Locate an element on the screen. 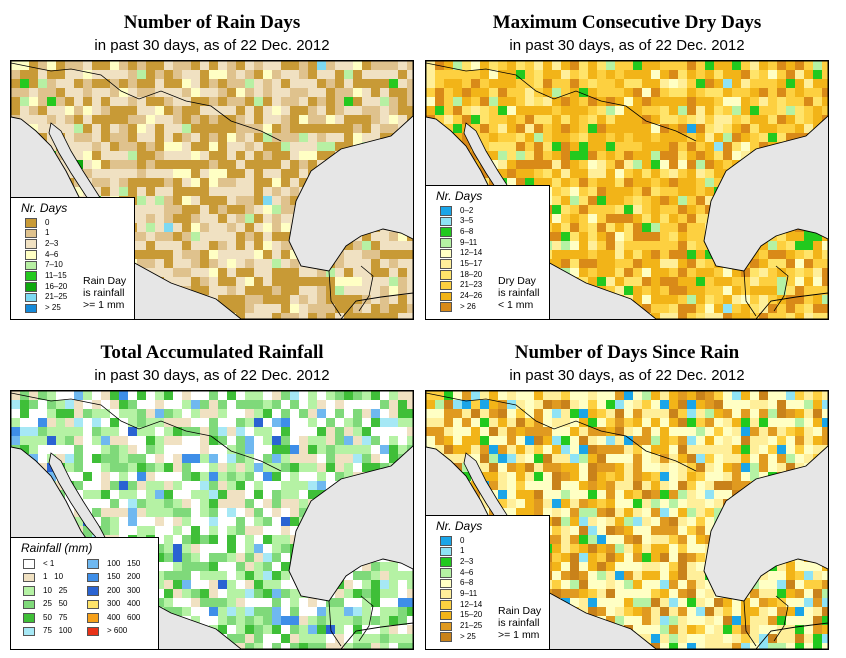 This screenshot has height=658, width=846. legend-label: 1 10 is located at coordinates (53, 576).